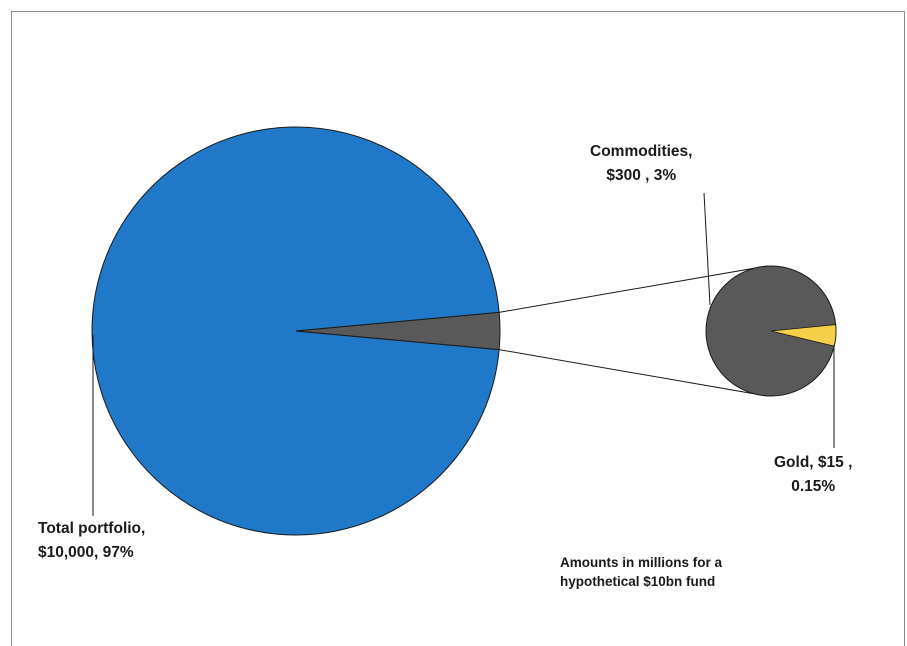  Describe the element at coordinates (638, 581) in the screenshot. I see `fund-annotation-line2: hypothetical $10bn fund` at that location.